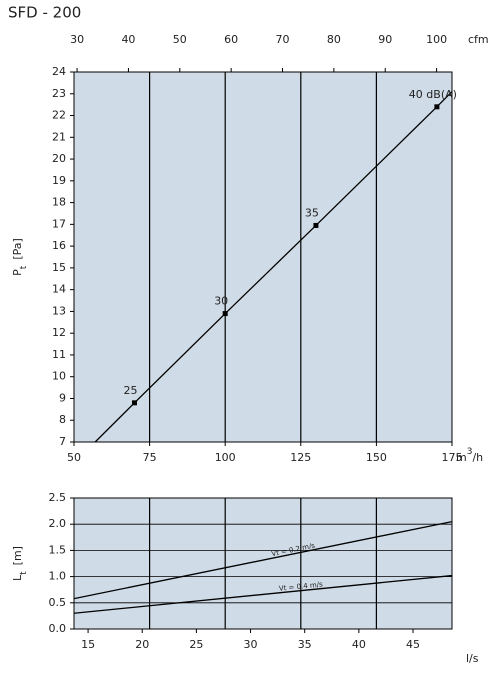 This screenshot has width=500, height=674. I want to click on y-tick-label: 17, so click(59, 223).